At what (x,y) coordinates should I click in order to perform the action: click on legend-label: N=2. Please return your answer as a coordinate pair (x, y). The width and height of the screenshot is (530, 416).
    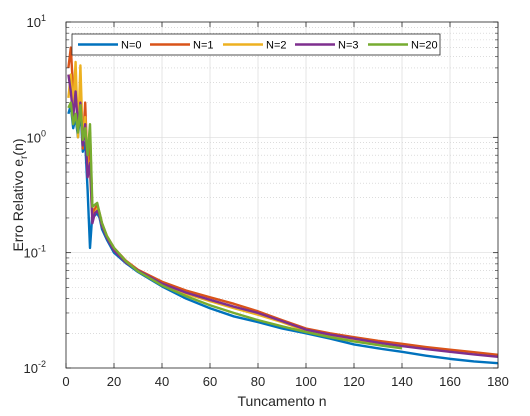
    Looking at the image, I should click on (276, 46).